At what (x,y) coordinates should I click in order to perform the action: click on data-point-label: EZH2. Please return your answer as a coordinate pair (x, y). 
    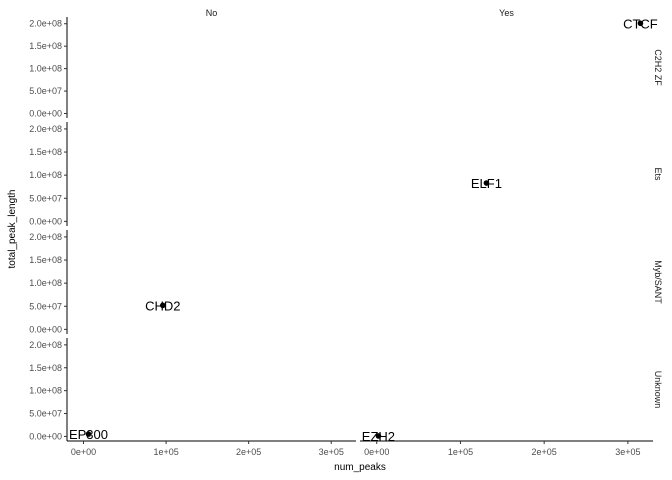
    Looking at the image, I should click on (378, 436).